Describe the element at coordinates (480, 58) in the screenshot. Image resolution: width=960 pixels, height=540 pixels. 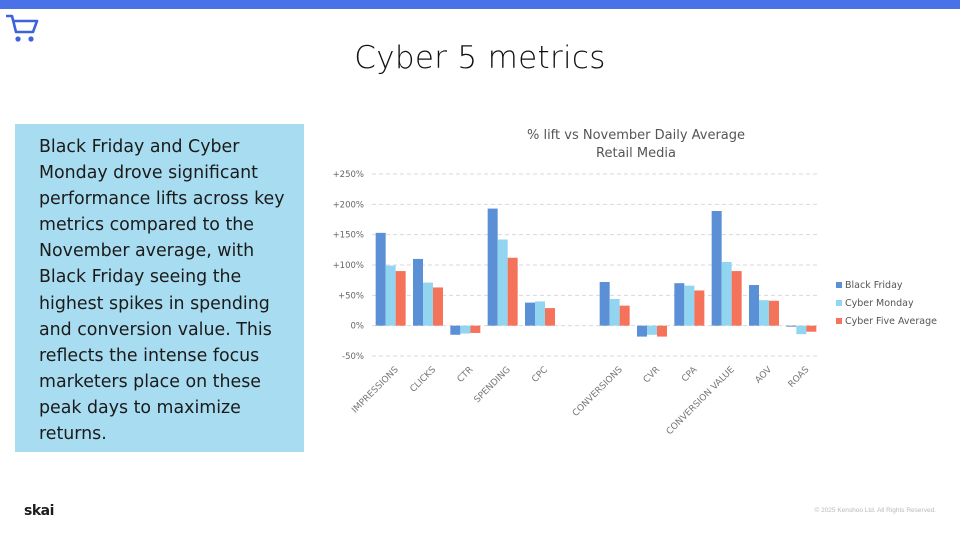
I see `slide-title: Cyber 5 metrics` at that location.